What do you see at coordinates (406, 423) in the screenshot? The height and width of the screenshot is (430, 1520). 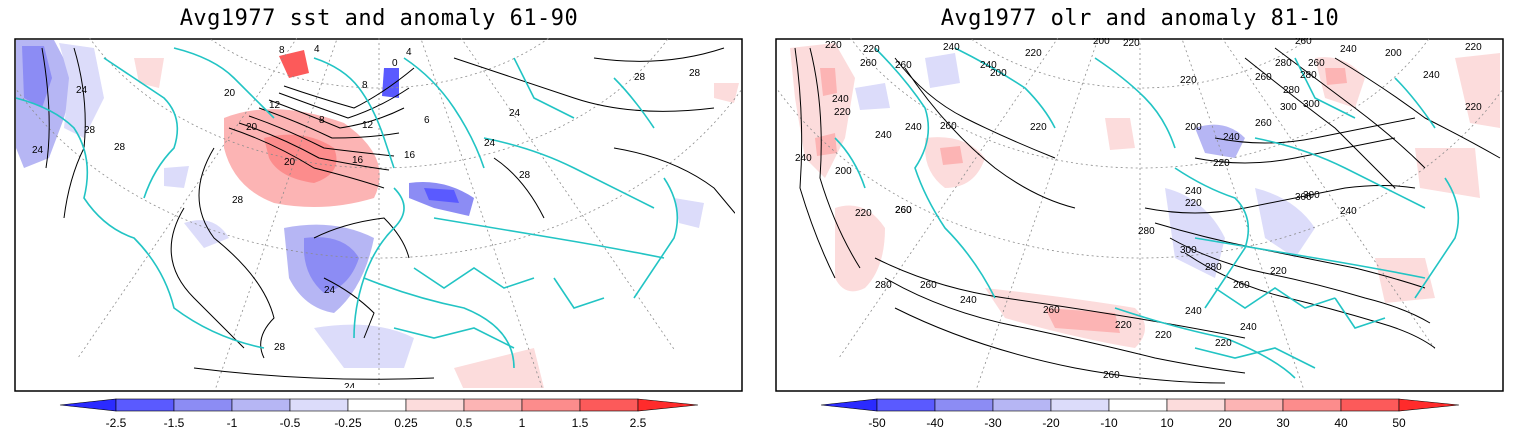 I see `colorbar-label: 0.25` at bounding box center [406, 423].